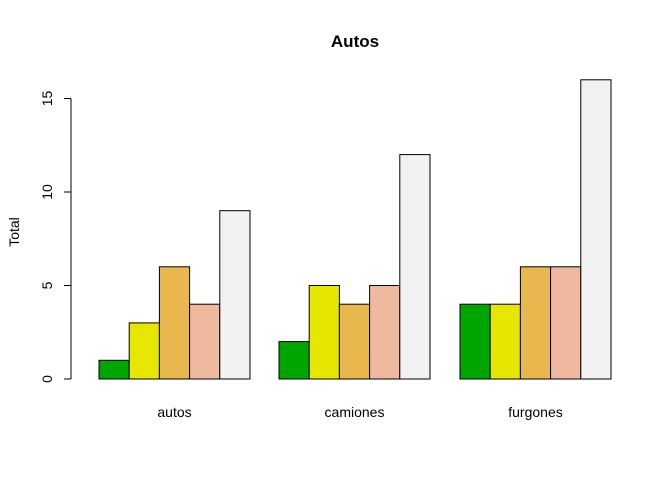 This screenshot has width=672, height=480. Describe the element at coordinates (47, 379) in the screenshot. I see `y-tick-label: 0` at that location.